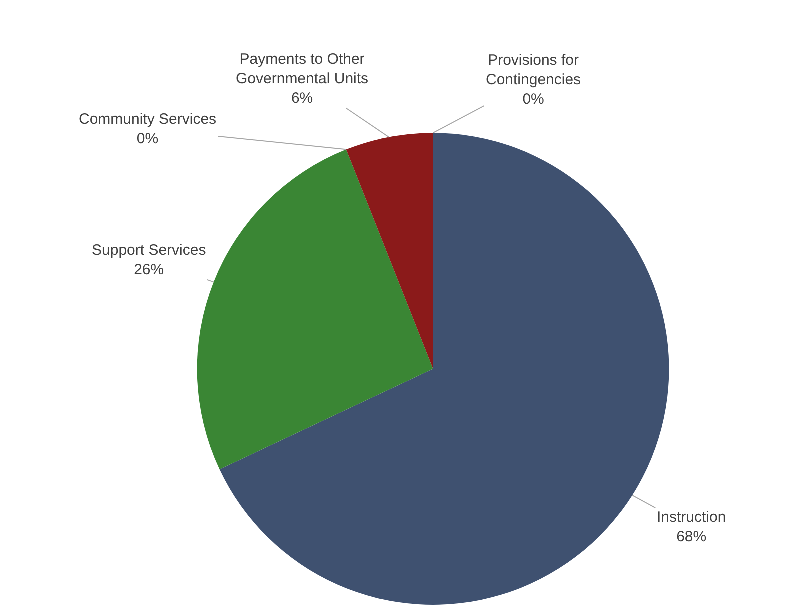 The width and height of the screenshot is (795, 605). Describe the element at coordinates (302, 98) in the screenshot. I see `data-label: 6%` at that location.